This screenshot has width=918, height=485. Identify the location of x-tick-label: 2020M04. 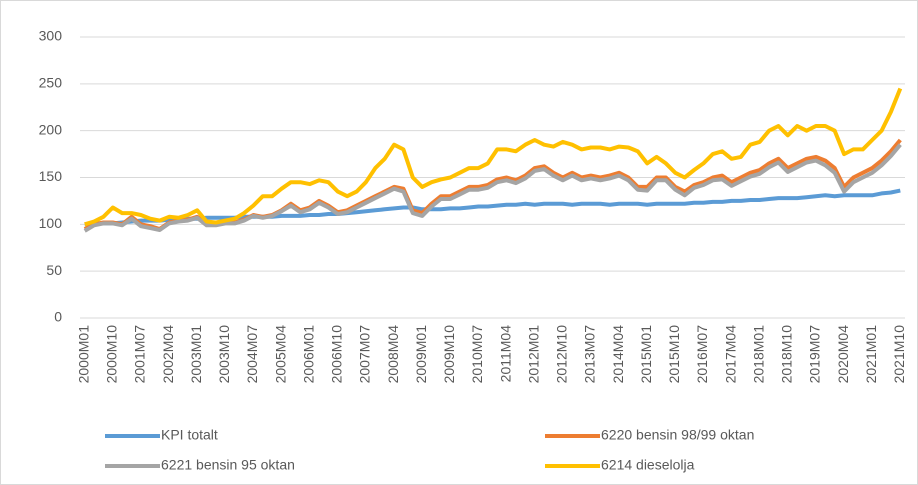
(843, 354).